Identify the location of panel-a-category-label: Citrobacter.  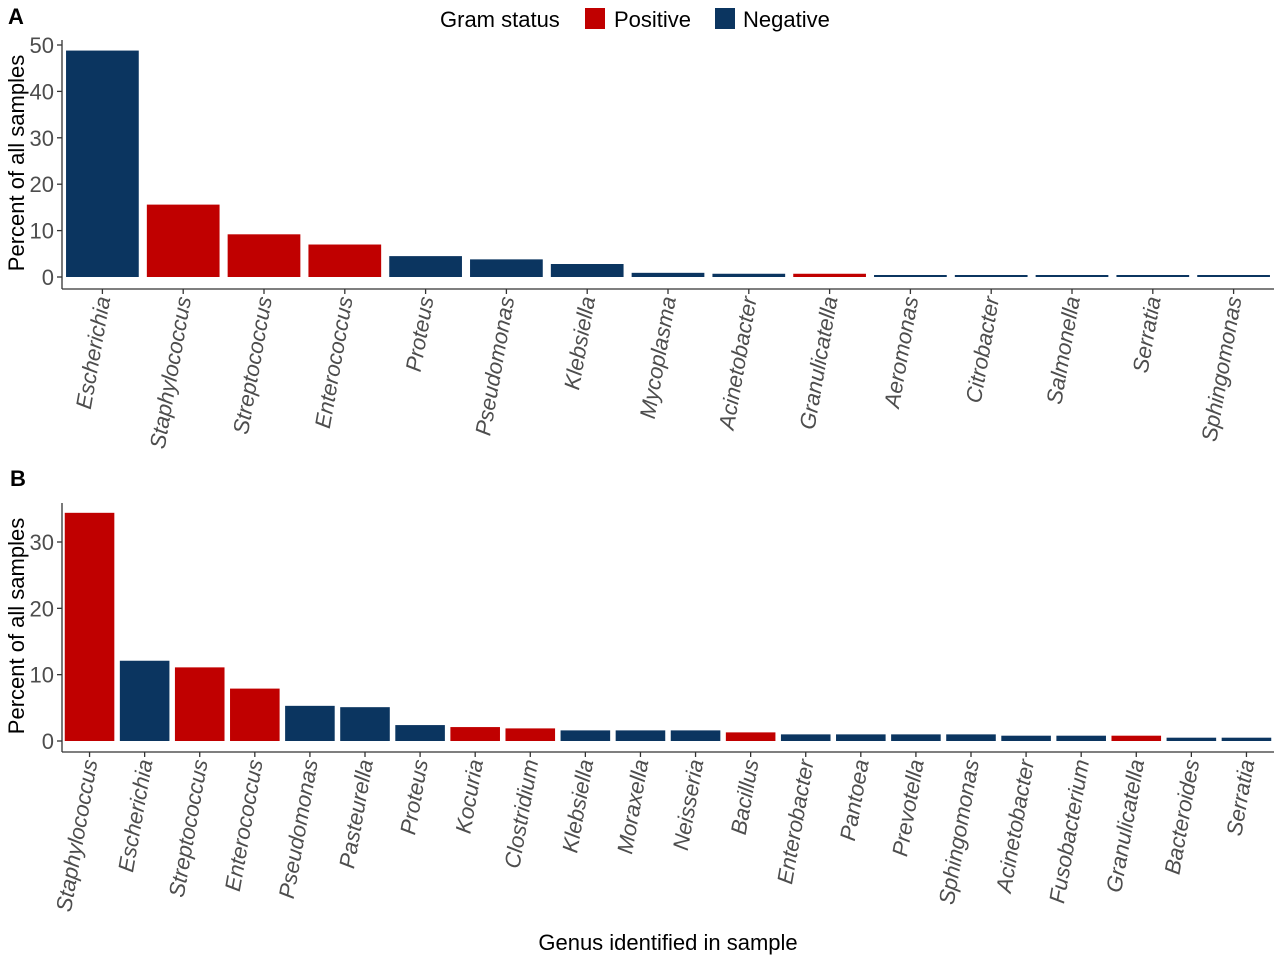
(983, 349).